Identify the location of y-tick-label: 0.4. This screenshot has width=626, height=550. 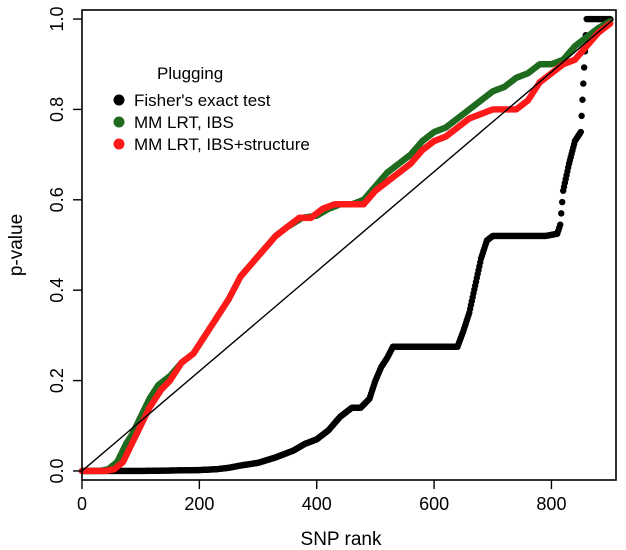
(57, 290).